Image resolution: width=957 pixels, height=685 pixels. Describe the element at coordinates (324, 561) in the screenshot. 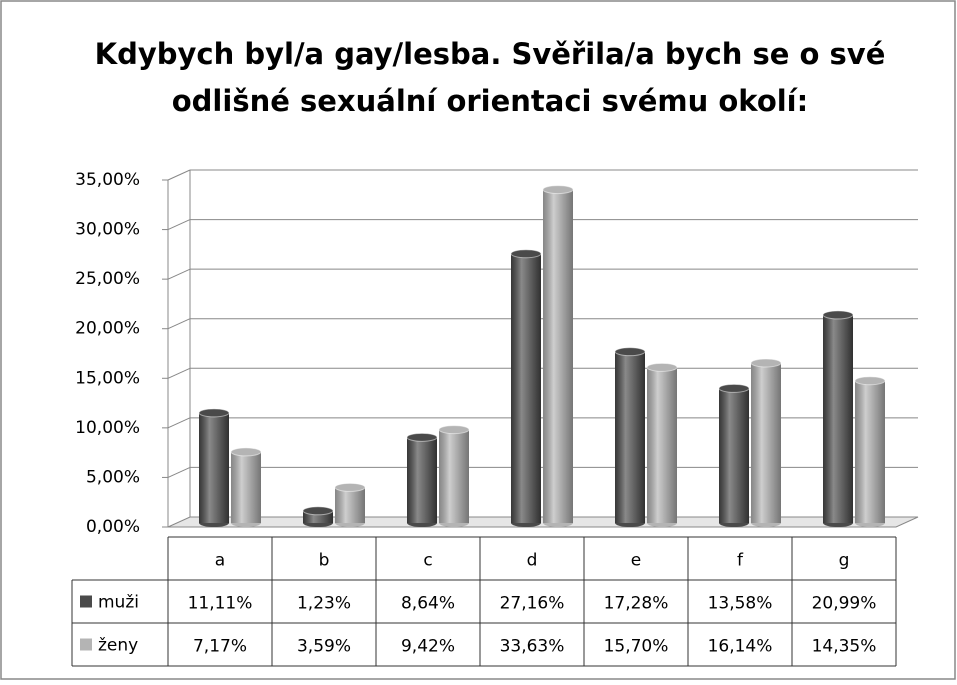

I see `x-tick-label: b` at that location.